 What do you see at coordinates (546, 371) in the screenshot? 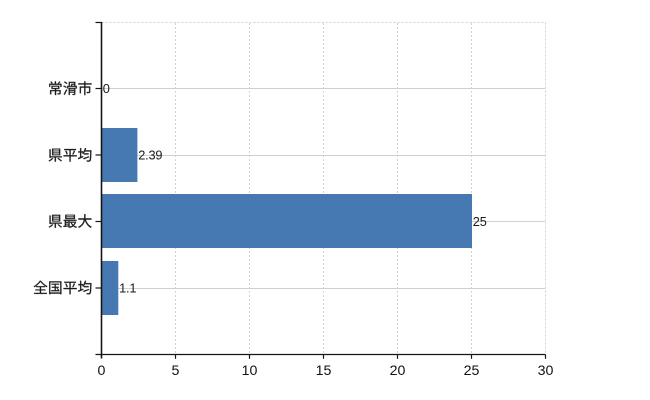
I see `svg-text: 30` at bounding box center [546, 371].